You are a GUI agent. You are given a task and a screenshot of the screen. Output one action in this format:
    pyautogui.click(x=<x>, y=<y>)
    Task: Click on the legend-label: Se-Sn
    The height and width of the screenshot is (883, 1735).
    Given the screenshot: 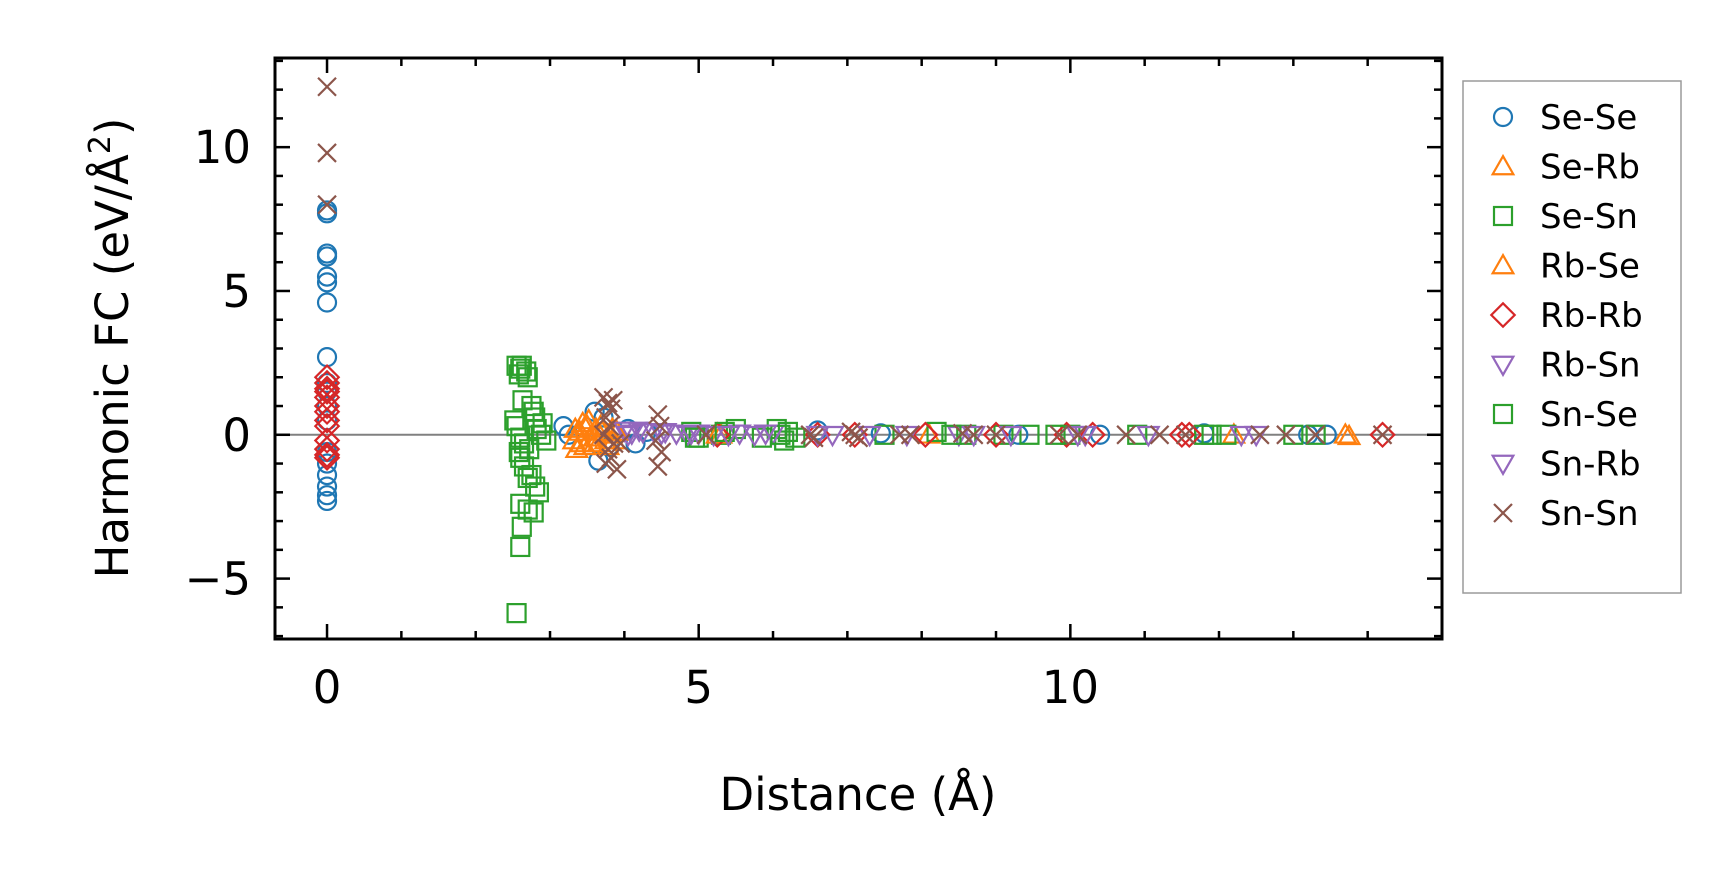 What is the action you would take?
    pyautogui.click(x=1589, y=217)
    